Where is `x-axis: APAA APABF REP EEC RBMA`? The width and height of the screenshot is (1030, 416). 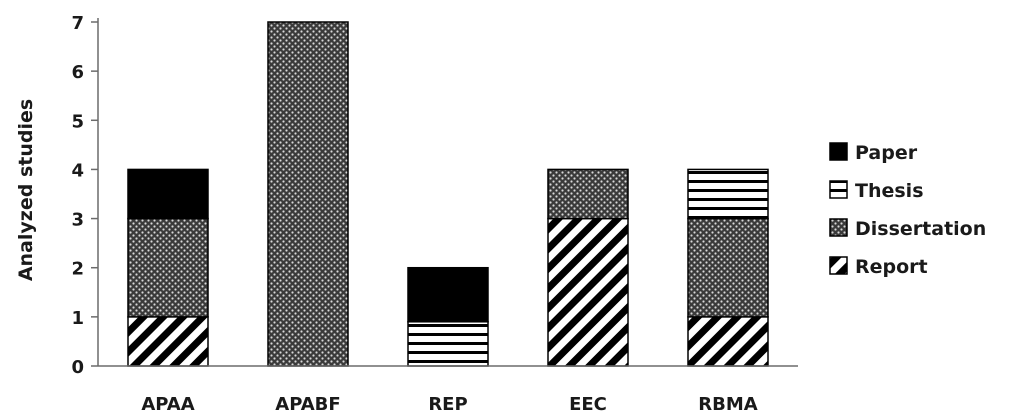
x-axis: APAA APABF REP EEC RBMA is located at coordinates (448, 390).